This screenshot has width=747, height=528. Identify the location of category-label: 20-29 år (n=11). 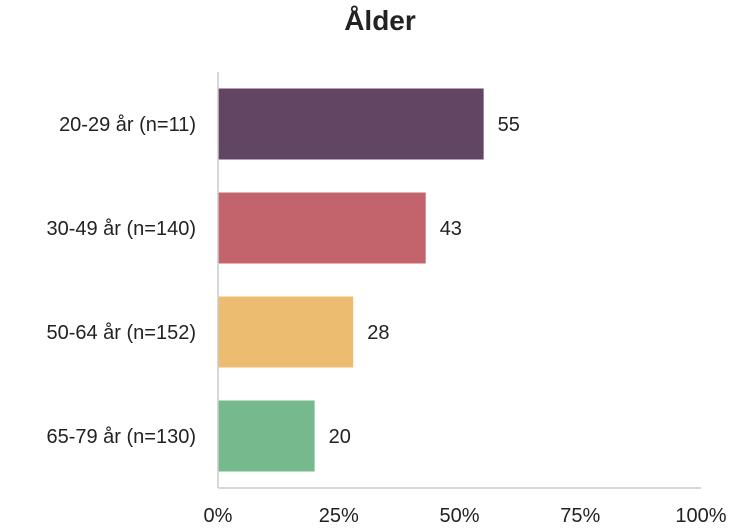
(127, 125).